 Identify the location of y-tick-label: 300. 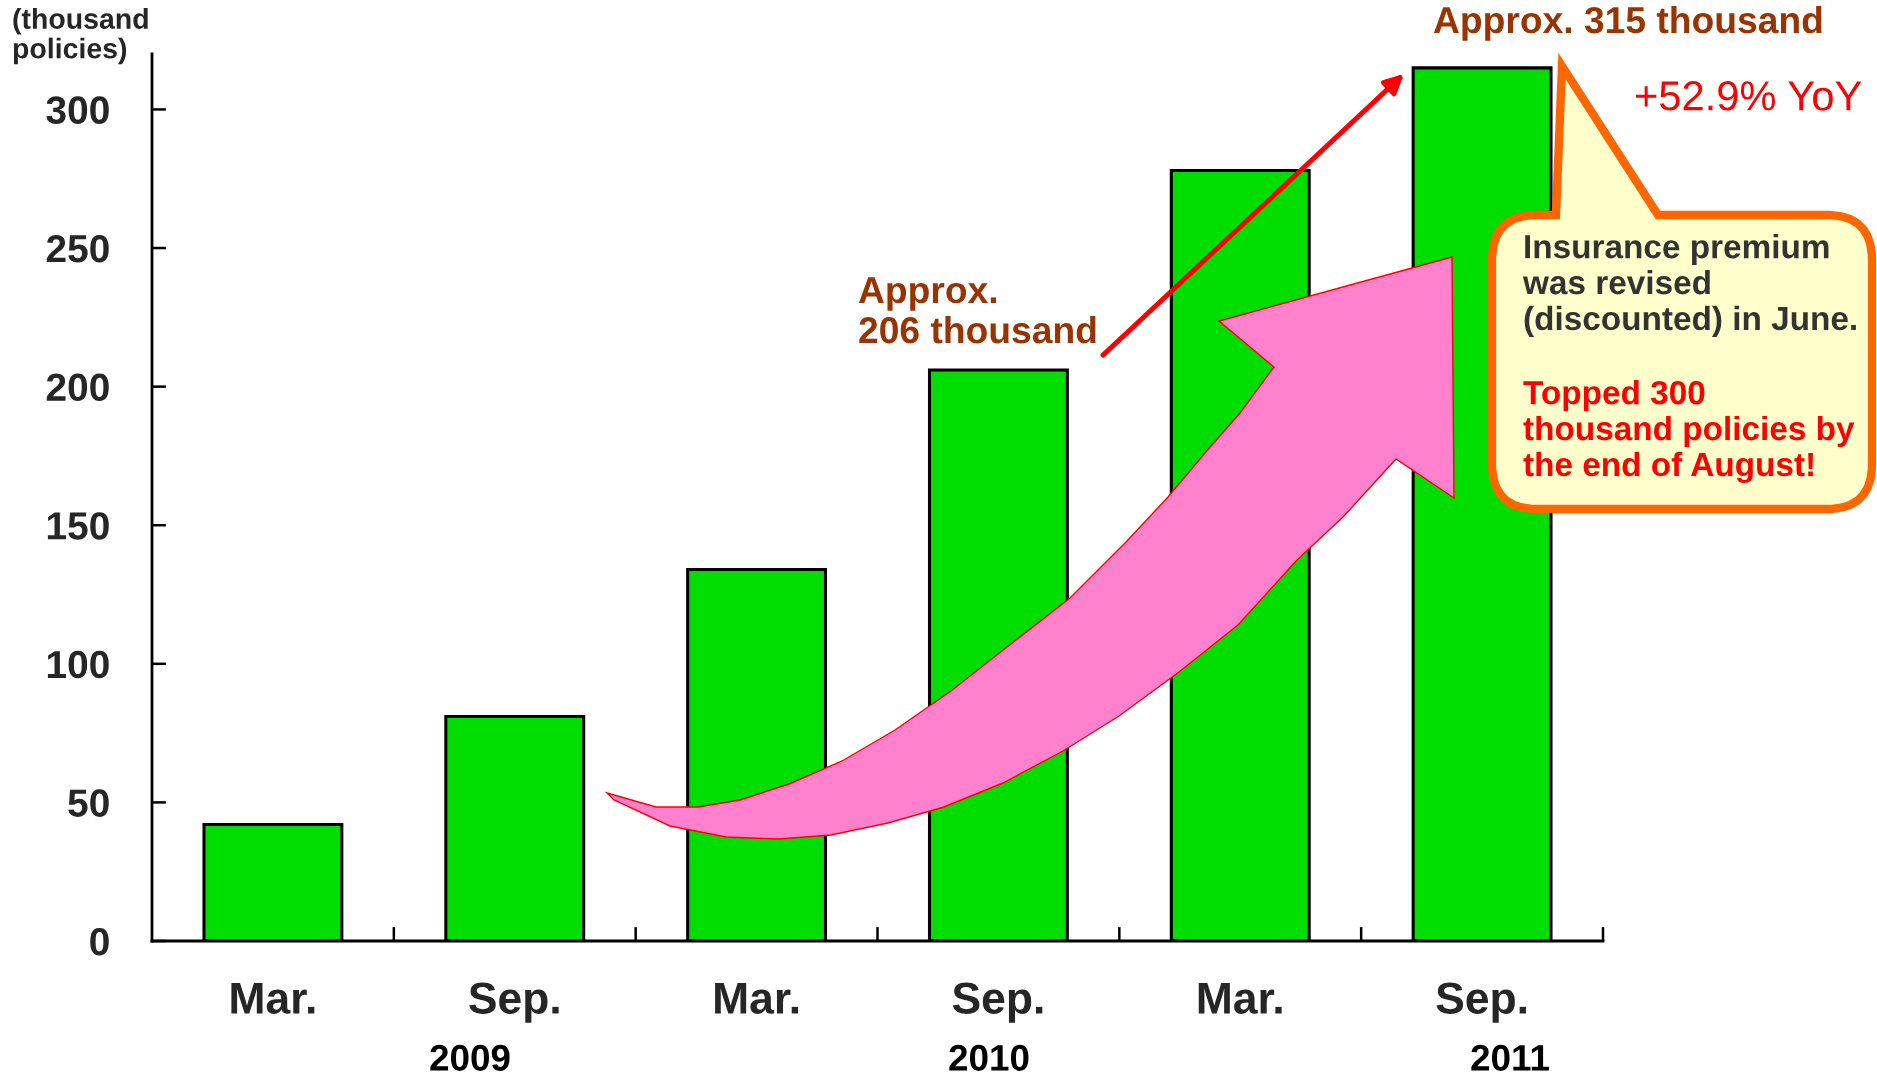
(77, 110).